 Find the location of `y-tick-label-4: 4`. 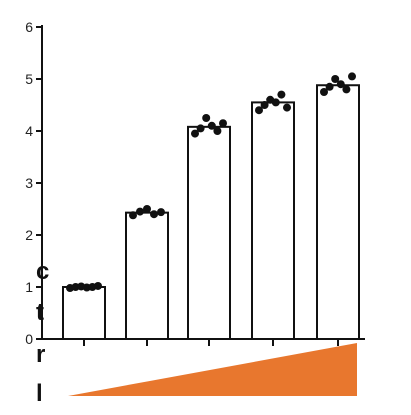

y-tick-label-4: 4 is located at coordinates (29, 131).